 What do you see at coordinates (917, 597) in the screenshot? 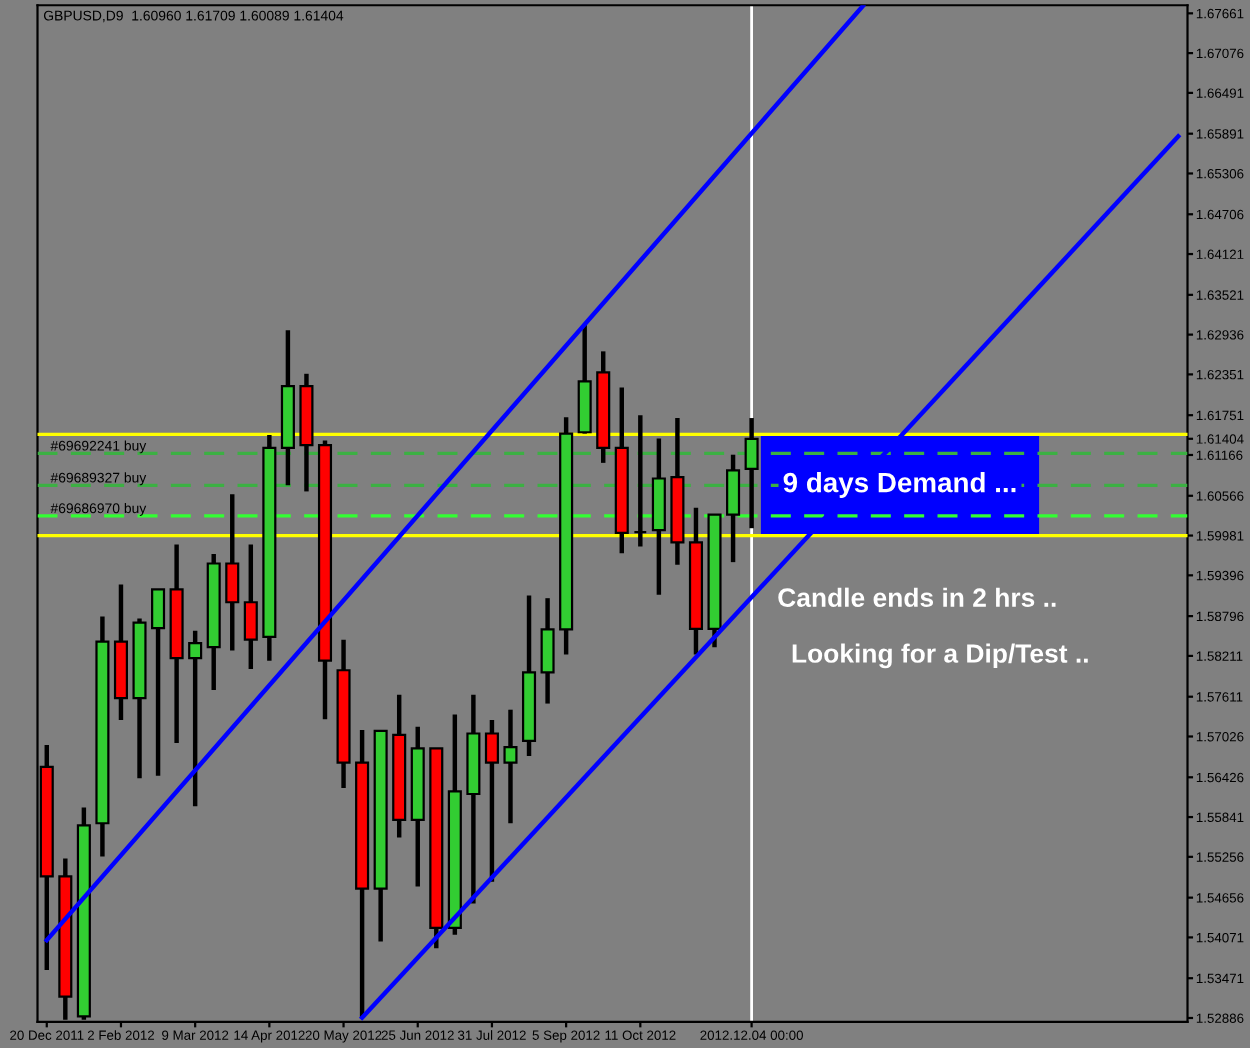
I see `annotation: Candle ends in 2 hrs ..` at bounding box center [917, 597].